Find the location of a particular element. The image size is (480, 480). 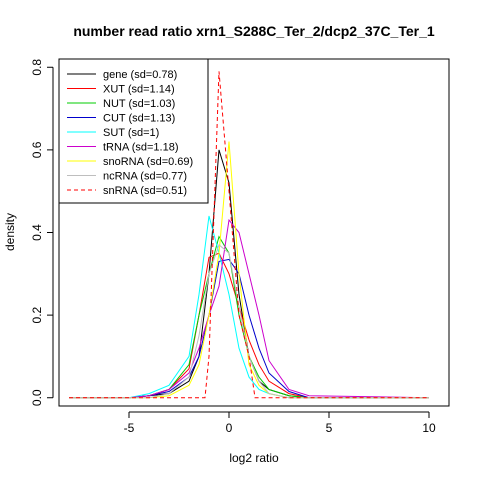

y-axis-label: density is located at coordinates (10, 232).